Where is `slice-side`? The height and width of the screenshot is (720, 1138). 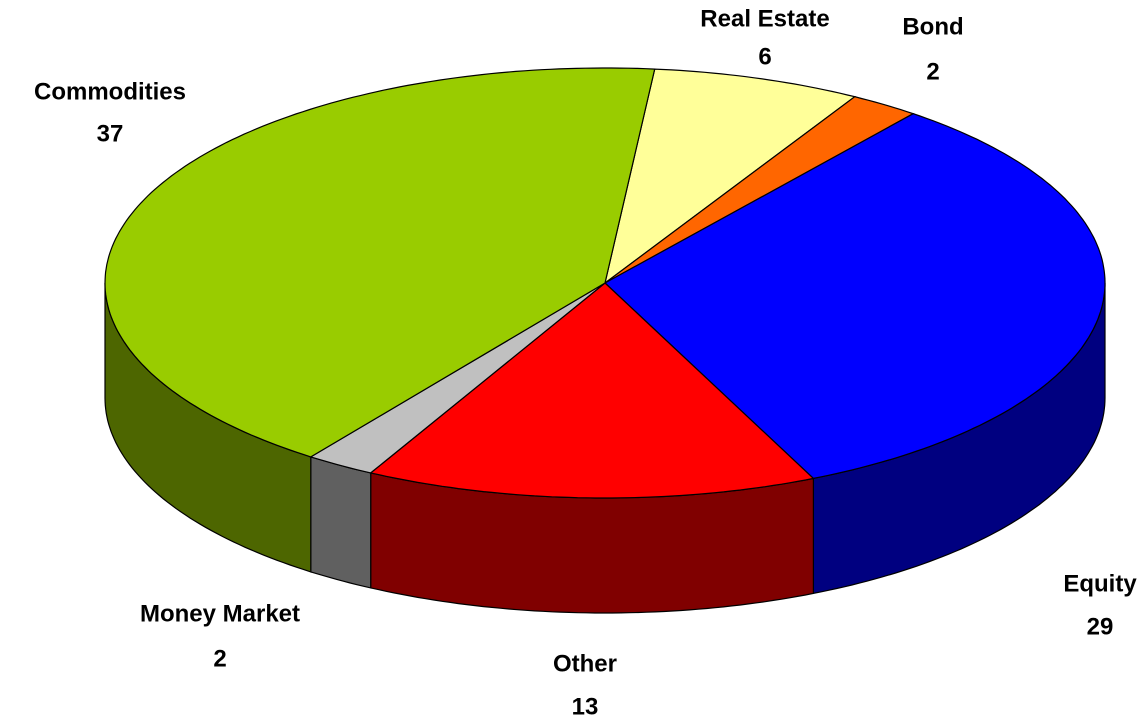 slice-side is located at coordinates (341, 522).